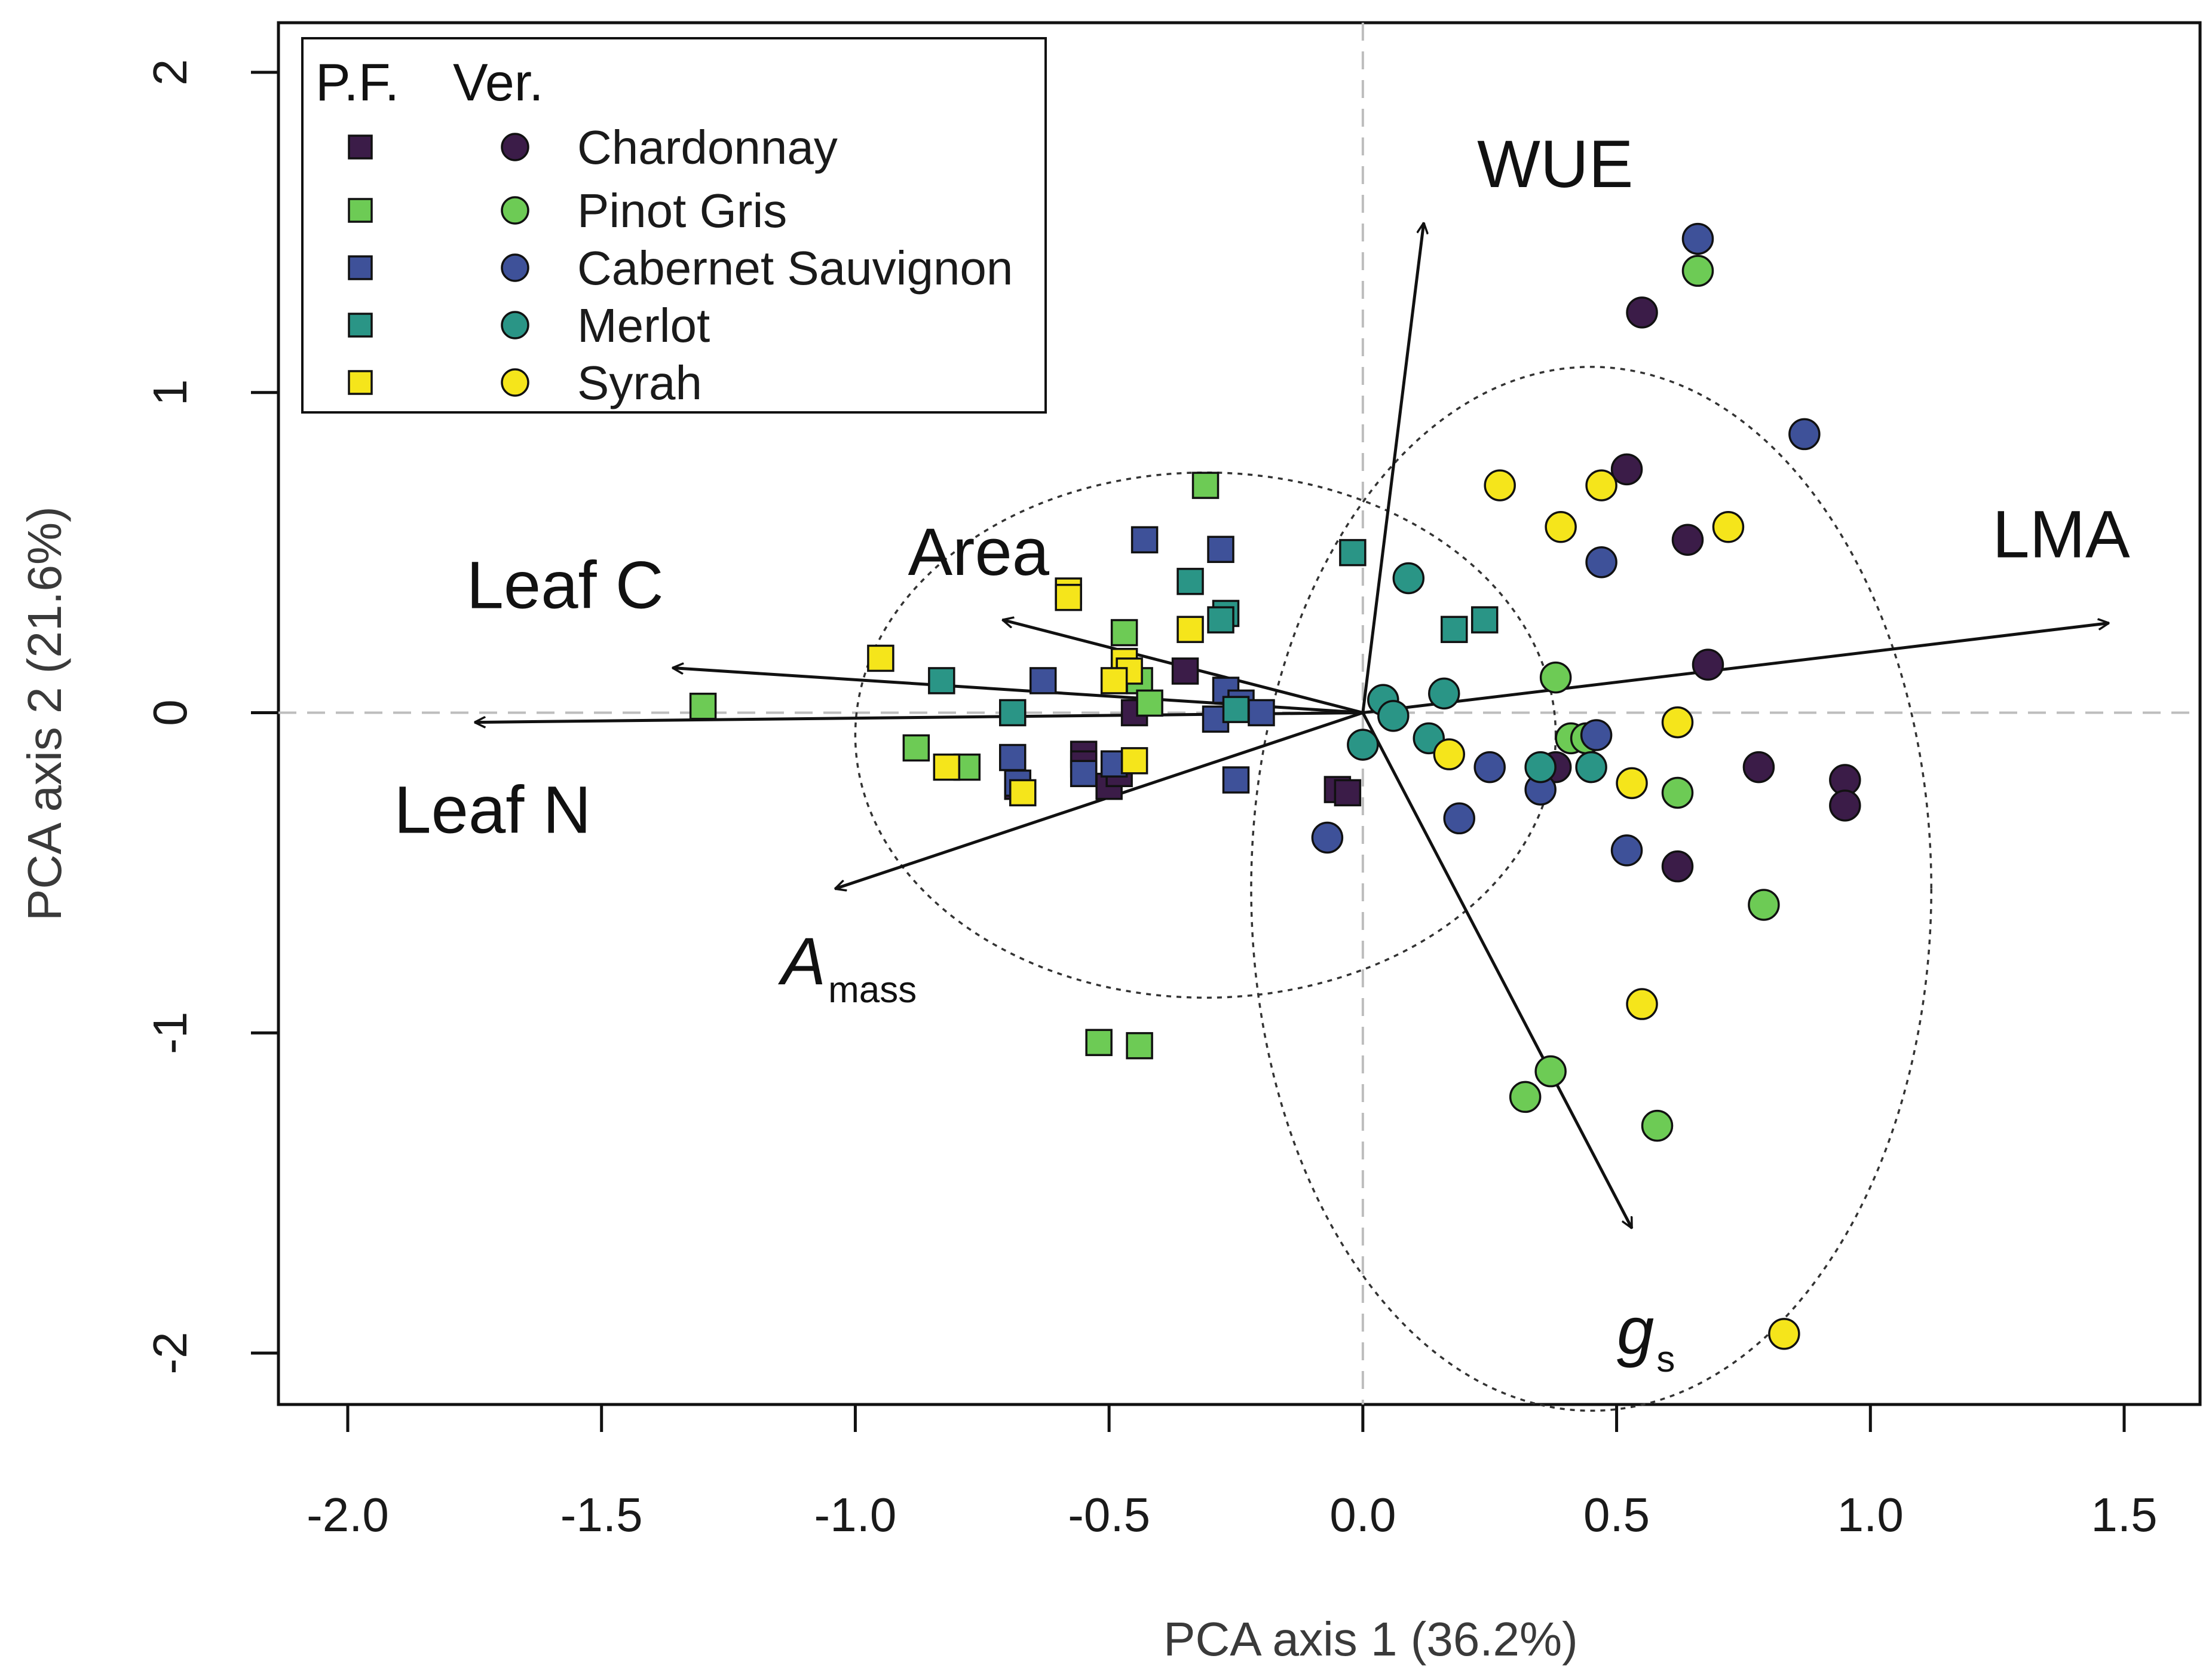 The height and width of the screenshot is (1680, 2212). What do you see at coordinates (565, 584) in the screenshot?
I see `vector-label-text: Leaf C` at bounding box center [565, 584].